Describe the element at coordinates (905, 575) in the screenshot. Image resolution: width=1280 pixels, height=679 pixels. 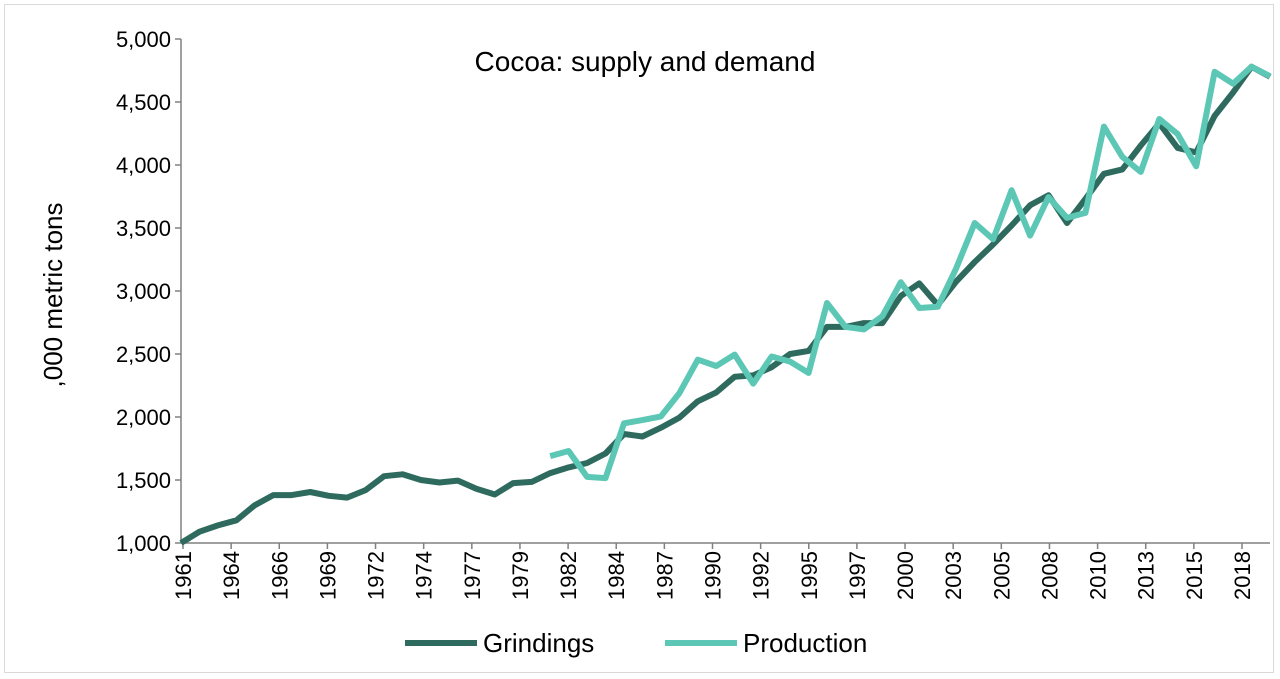
I see `x-tick-label: 2000` at that location.